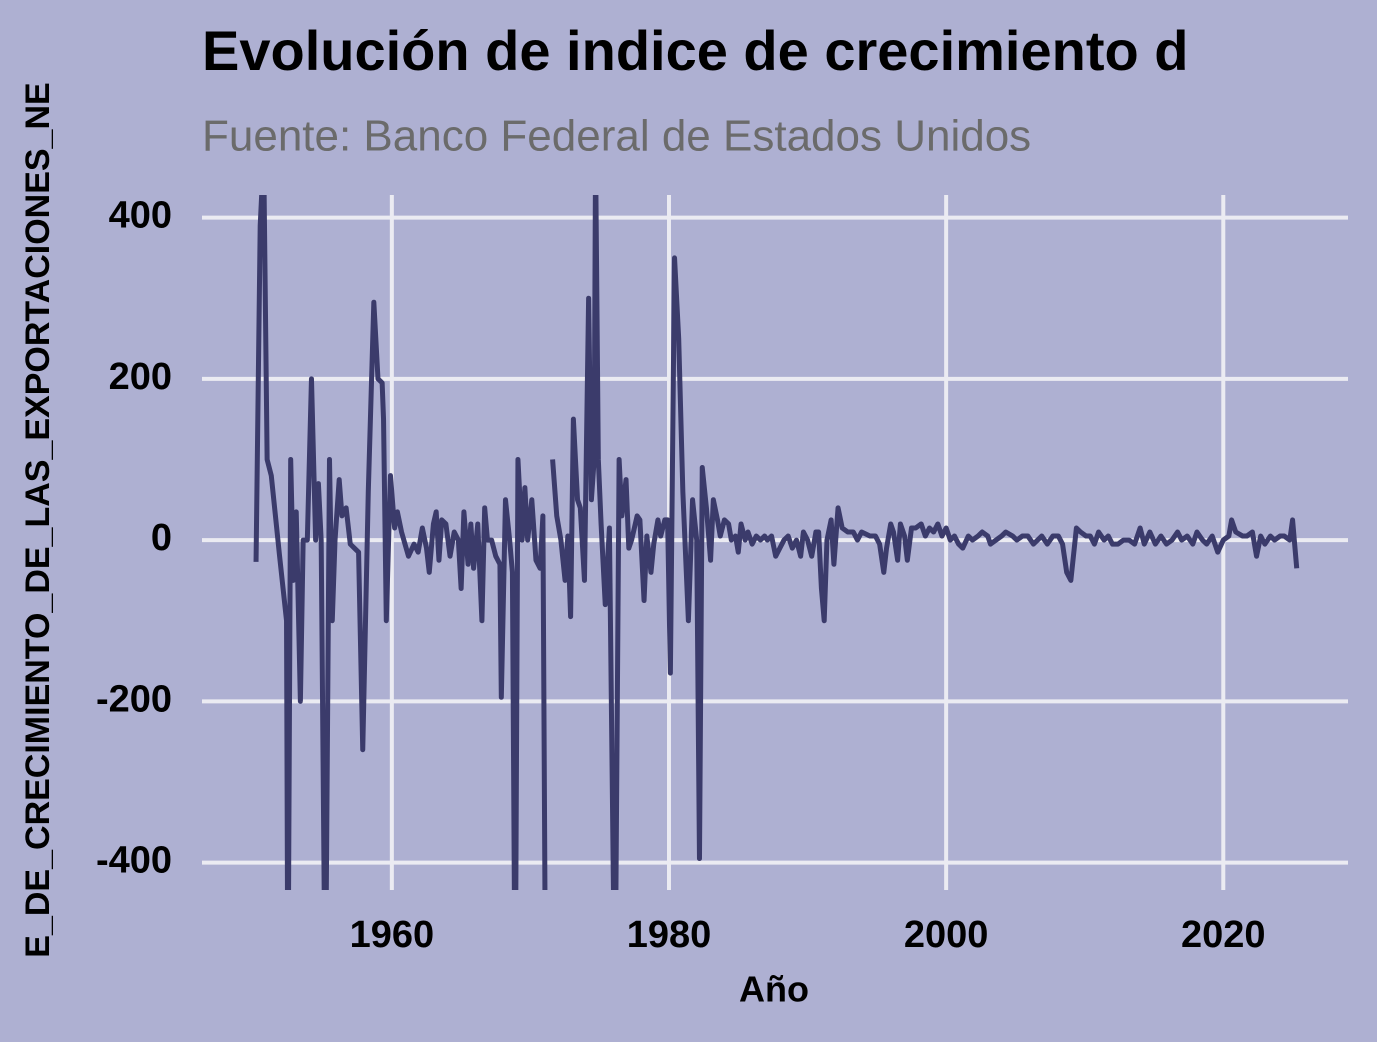 The height and width of the screenshot is (1042, 1377). Describe the element at coordinates (38, 519) in the screenshot. I see `y-axis-label: E_DE_CRECIMIENTO_DE_LAS_EXPORTACIONES_NE` at that location.